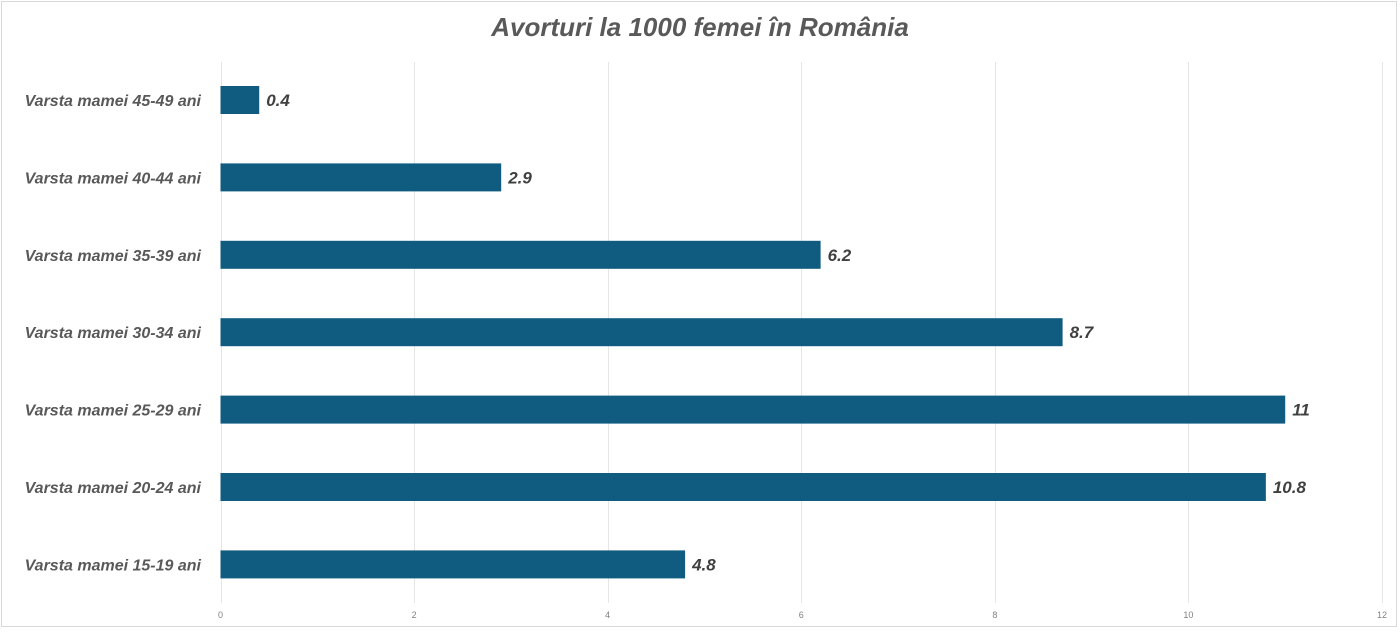 The width and height of the screenshot is (1400, 640). Describe the element at coordinates (519, 177) in the screenshot. I see `data-label: 2.9` at that location.